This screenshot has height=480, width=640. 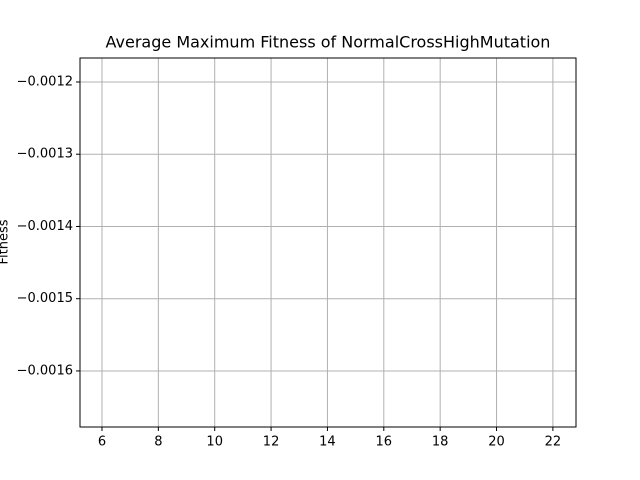 I want to click on y-tick-label: −0.0014, so click(x=45, y=226).